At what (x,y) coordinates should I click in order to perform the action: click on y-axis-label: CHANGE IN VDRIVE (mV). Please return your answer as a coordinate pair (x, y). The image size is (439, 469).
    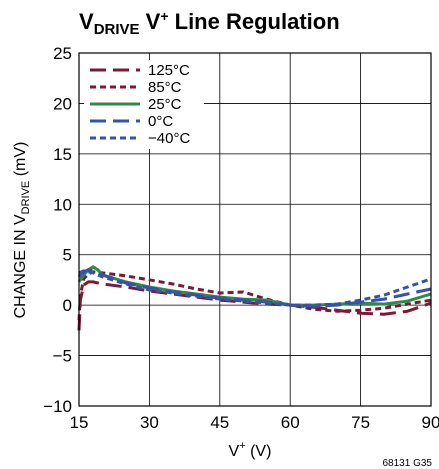
    Looking at the image, I should click on (22, 230).